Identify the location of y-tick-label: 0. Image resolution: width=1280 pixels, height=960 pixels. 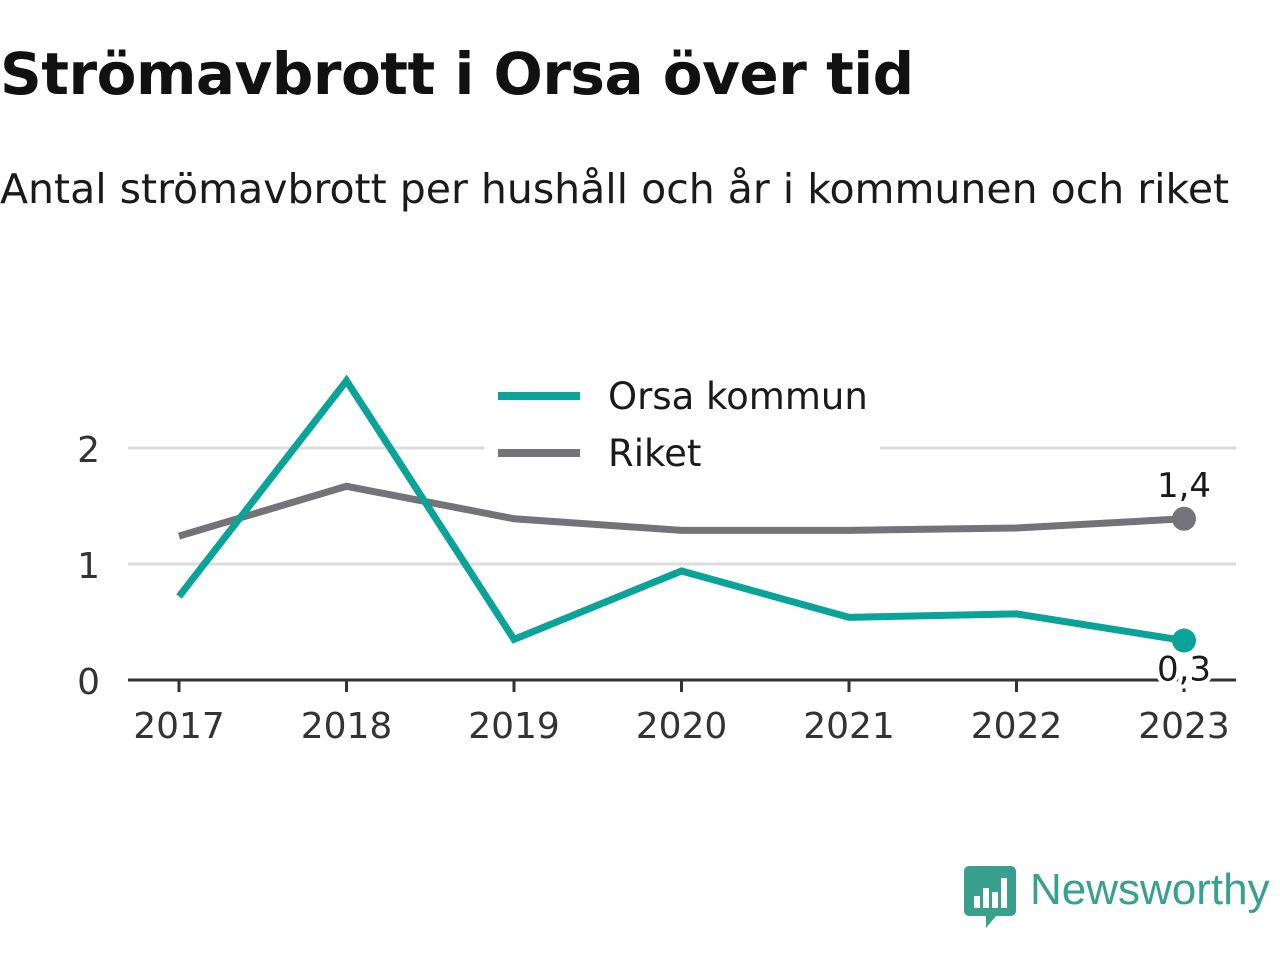
(88, 682).